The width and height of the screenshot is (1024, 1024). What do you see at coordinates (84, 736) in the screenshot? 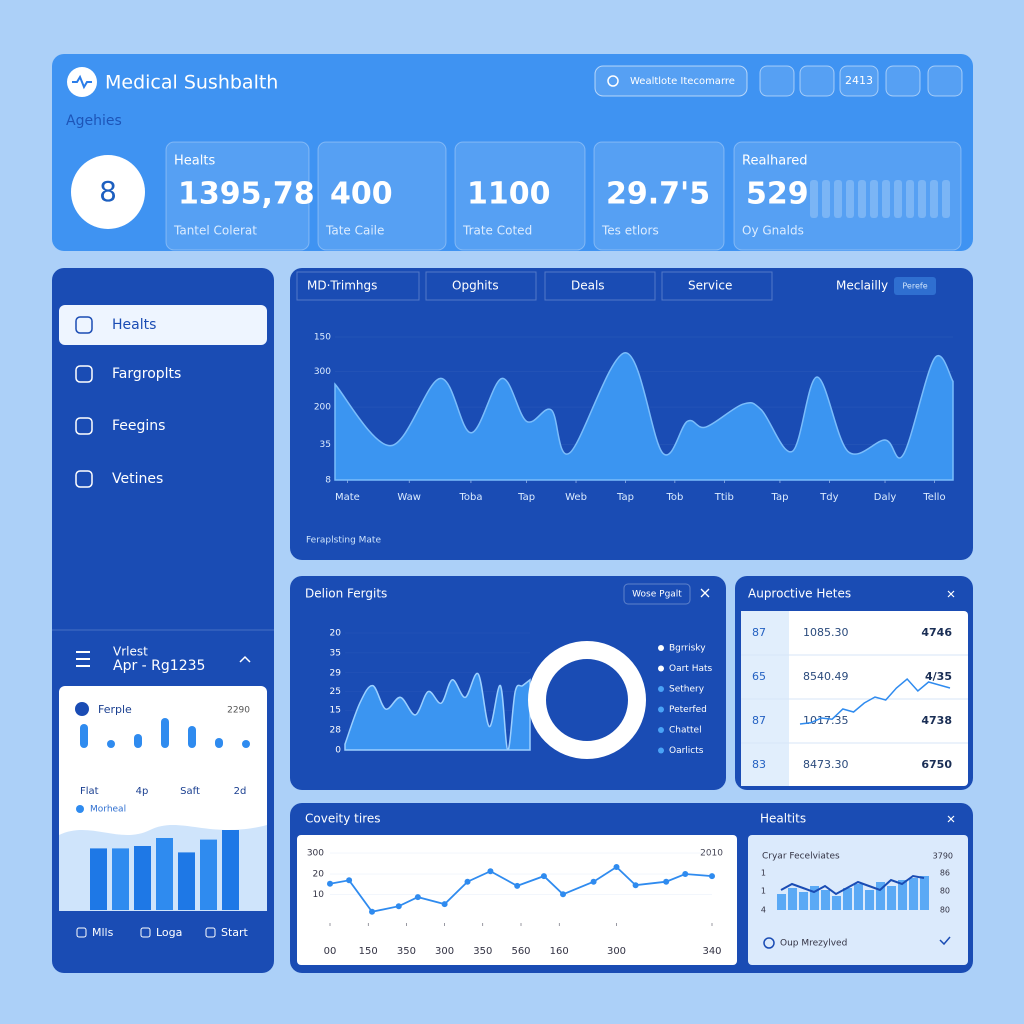
I see `pill` at bounding box center [84, 736].